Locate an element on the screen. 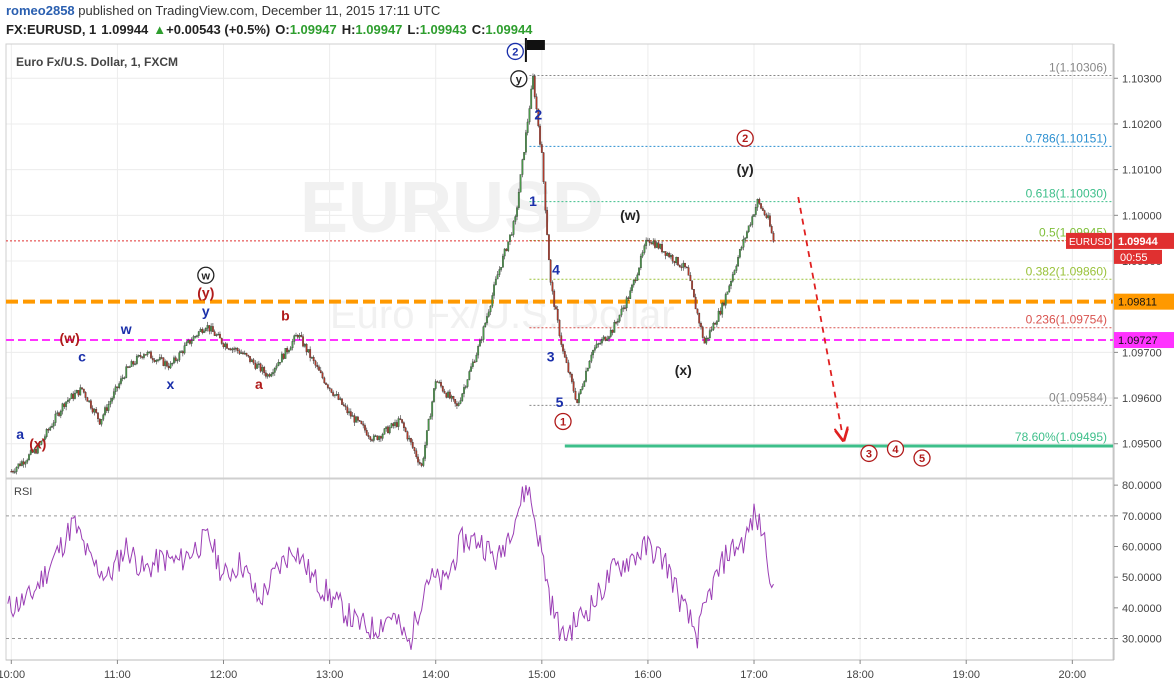 This screenshot has width=1174, height=692. wave-label: 1 is located at coordinates (533, 201).